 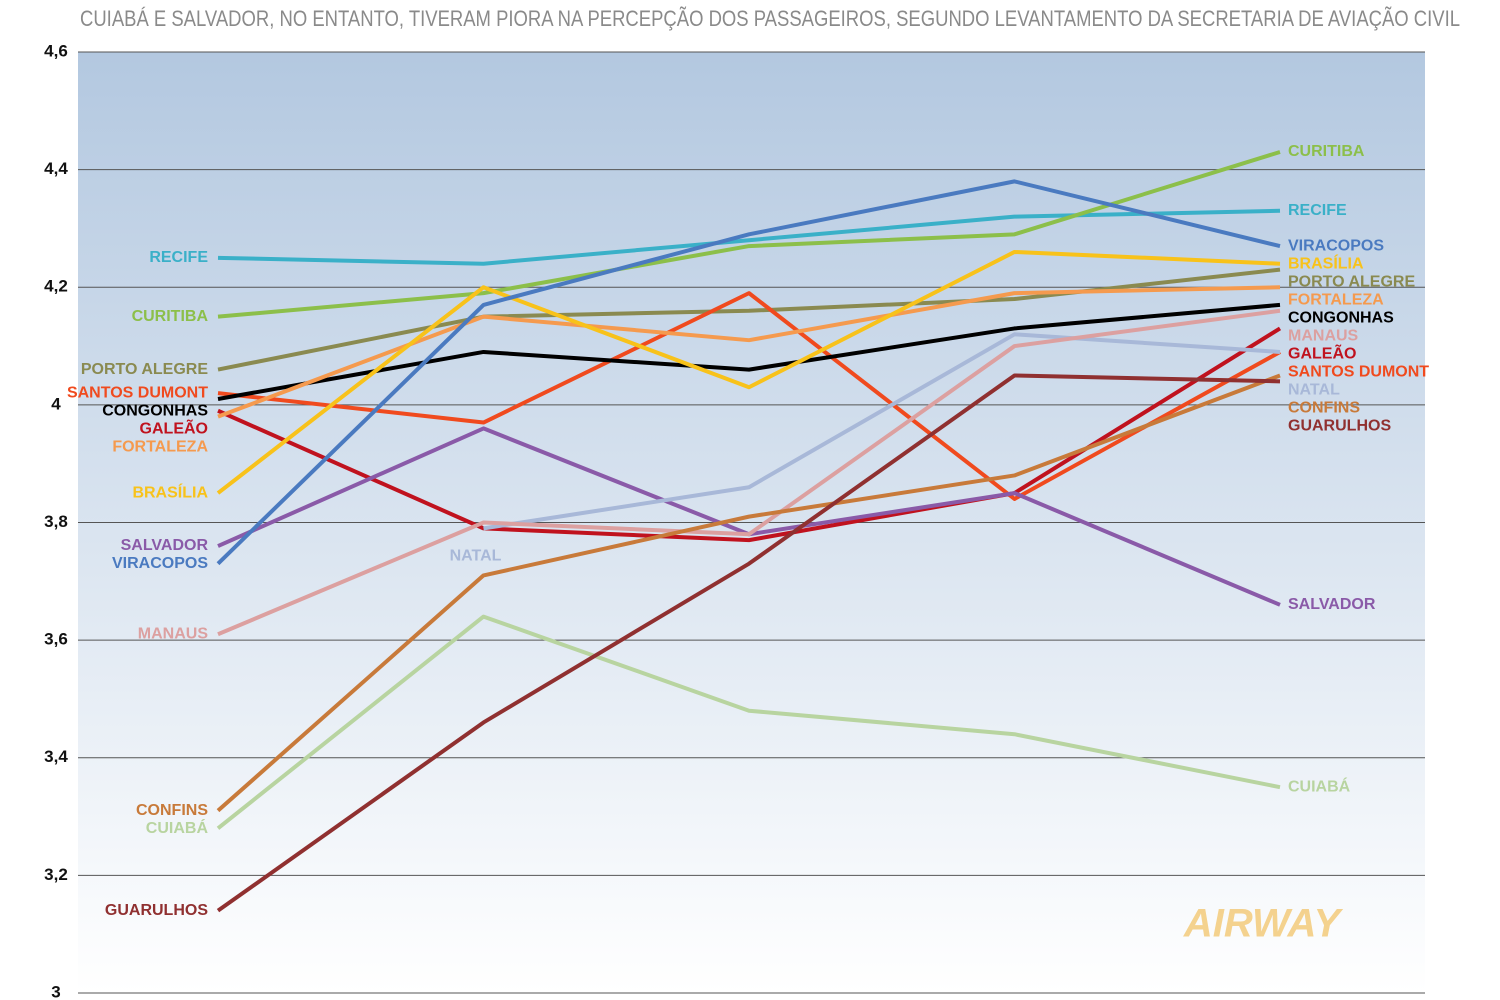 I want to click on series-label-start: GALEÃO, so click(x=174, y=427).